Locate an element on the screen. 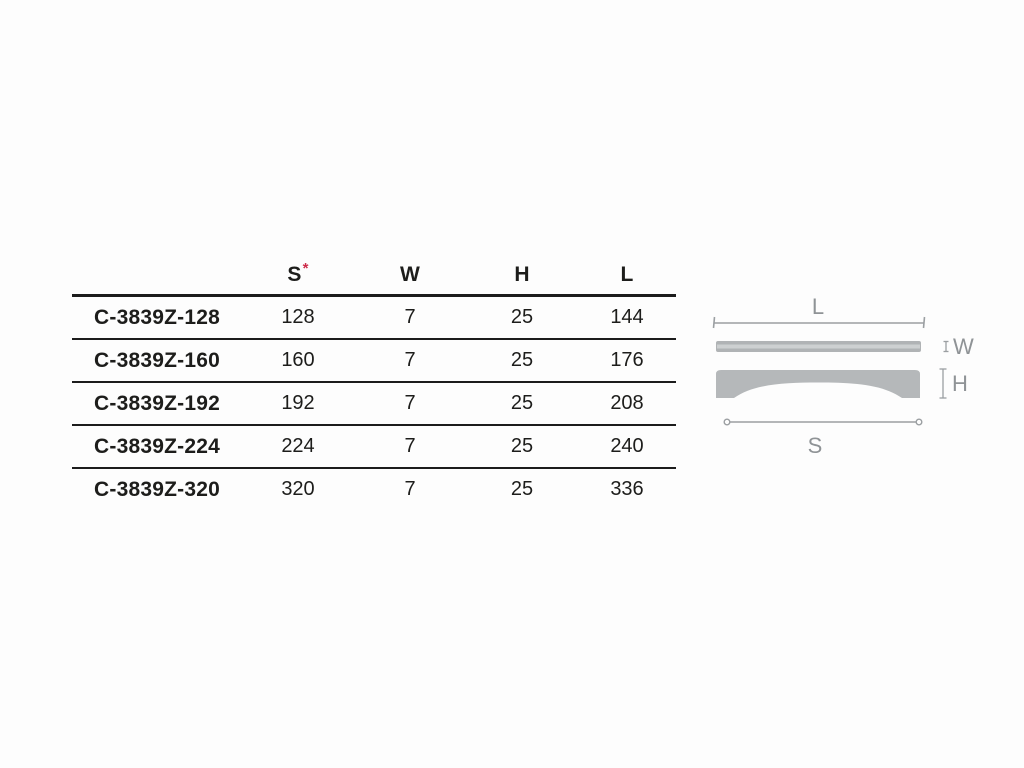  value-cell-l: 176 is located at coordinates (627, 361).